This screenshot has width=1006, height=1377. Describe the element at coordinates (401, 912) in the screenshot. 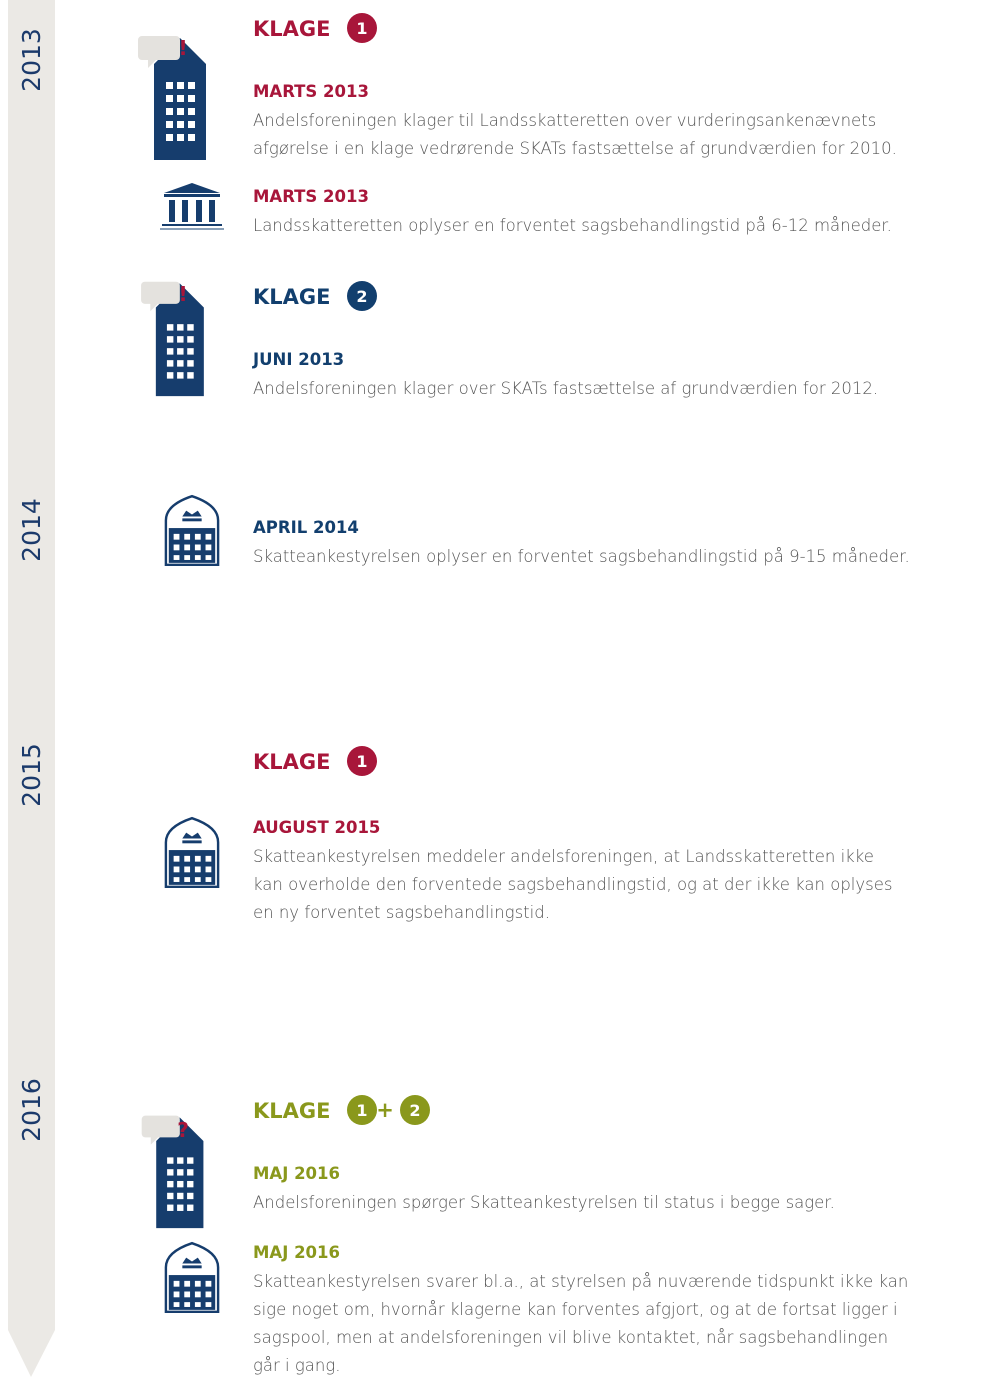

I see `entry-text: en ny forventet sagsbehandlingstid.` at that location.